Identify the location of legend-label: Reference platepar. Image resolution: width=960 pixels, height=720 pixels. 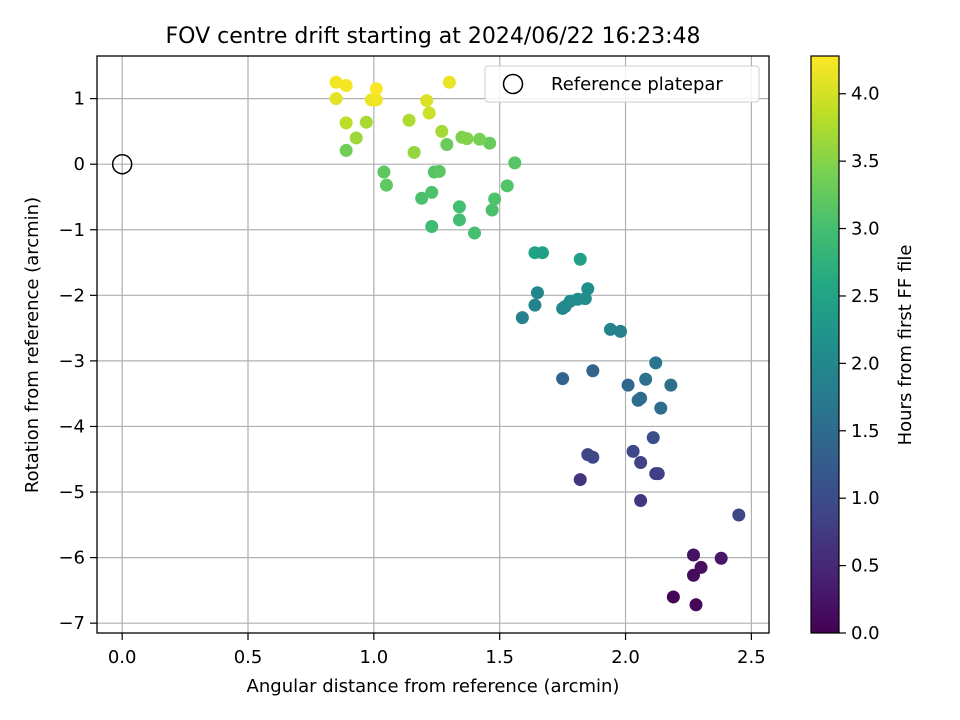
(637, 84).